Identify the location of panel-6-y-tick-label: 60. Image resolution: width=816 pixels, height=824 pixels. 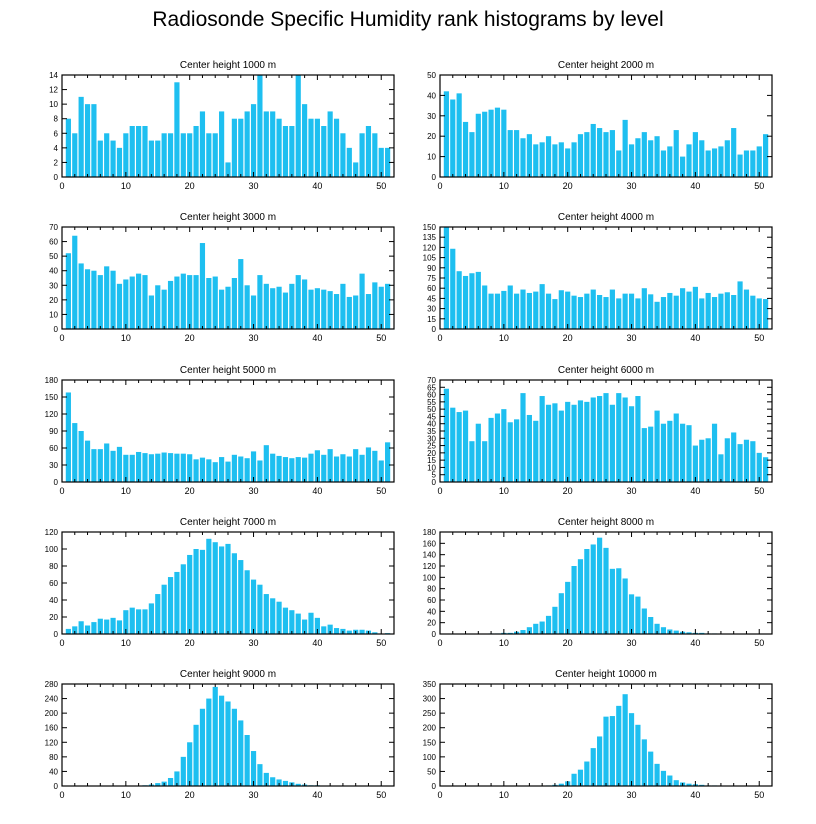
(431, 395).